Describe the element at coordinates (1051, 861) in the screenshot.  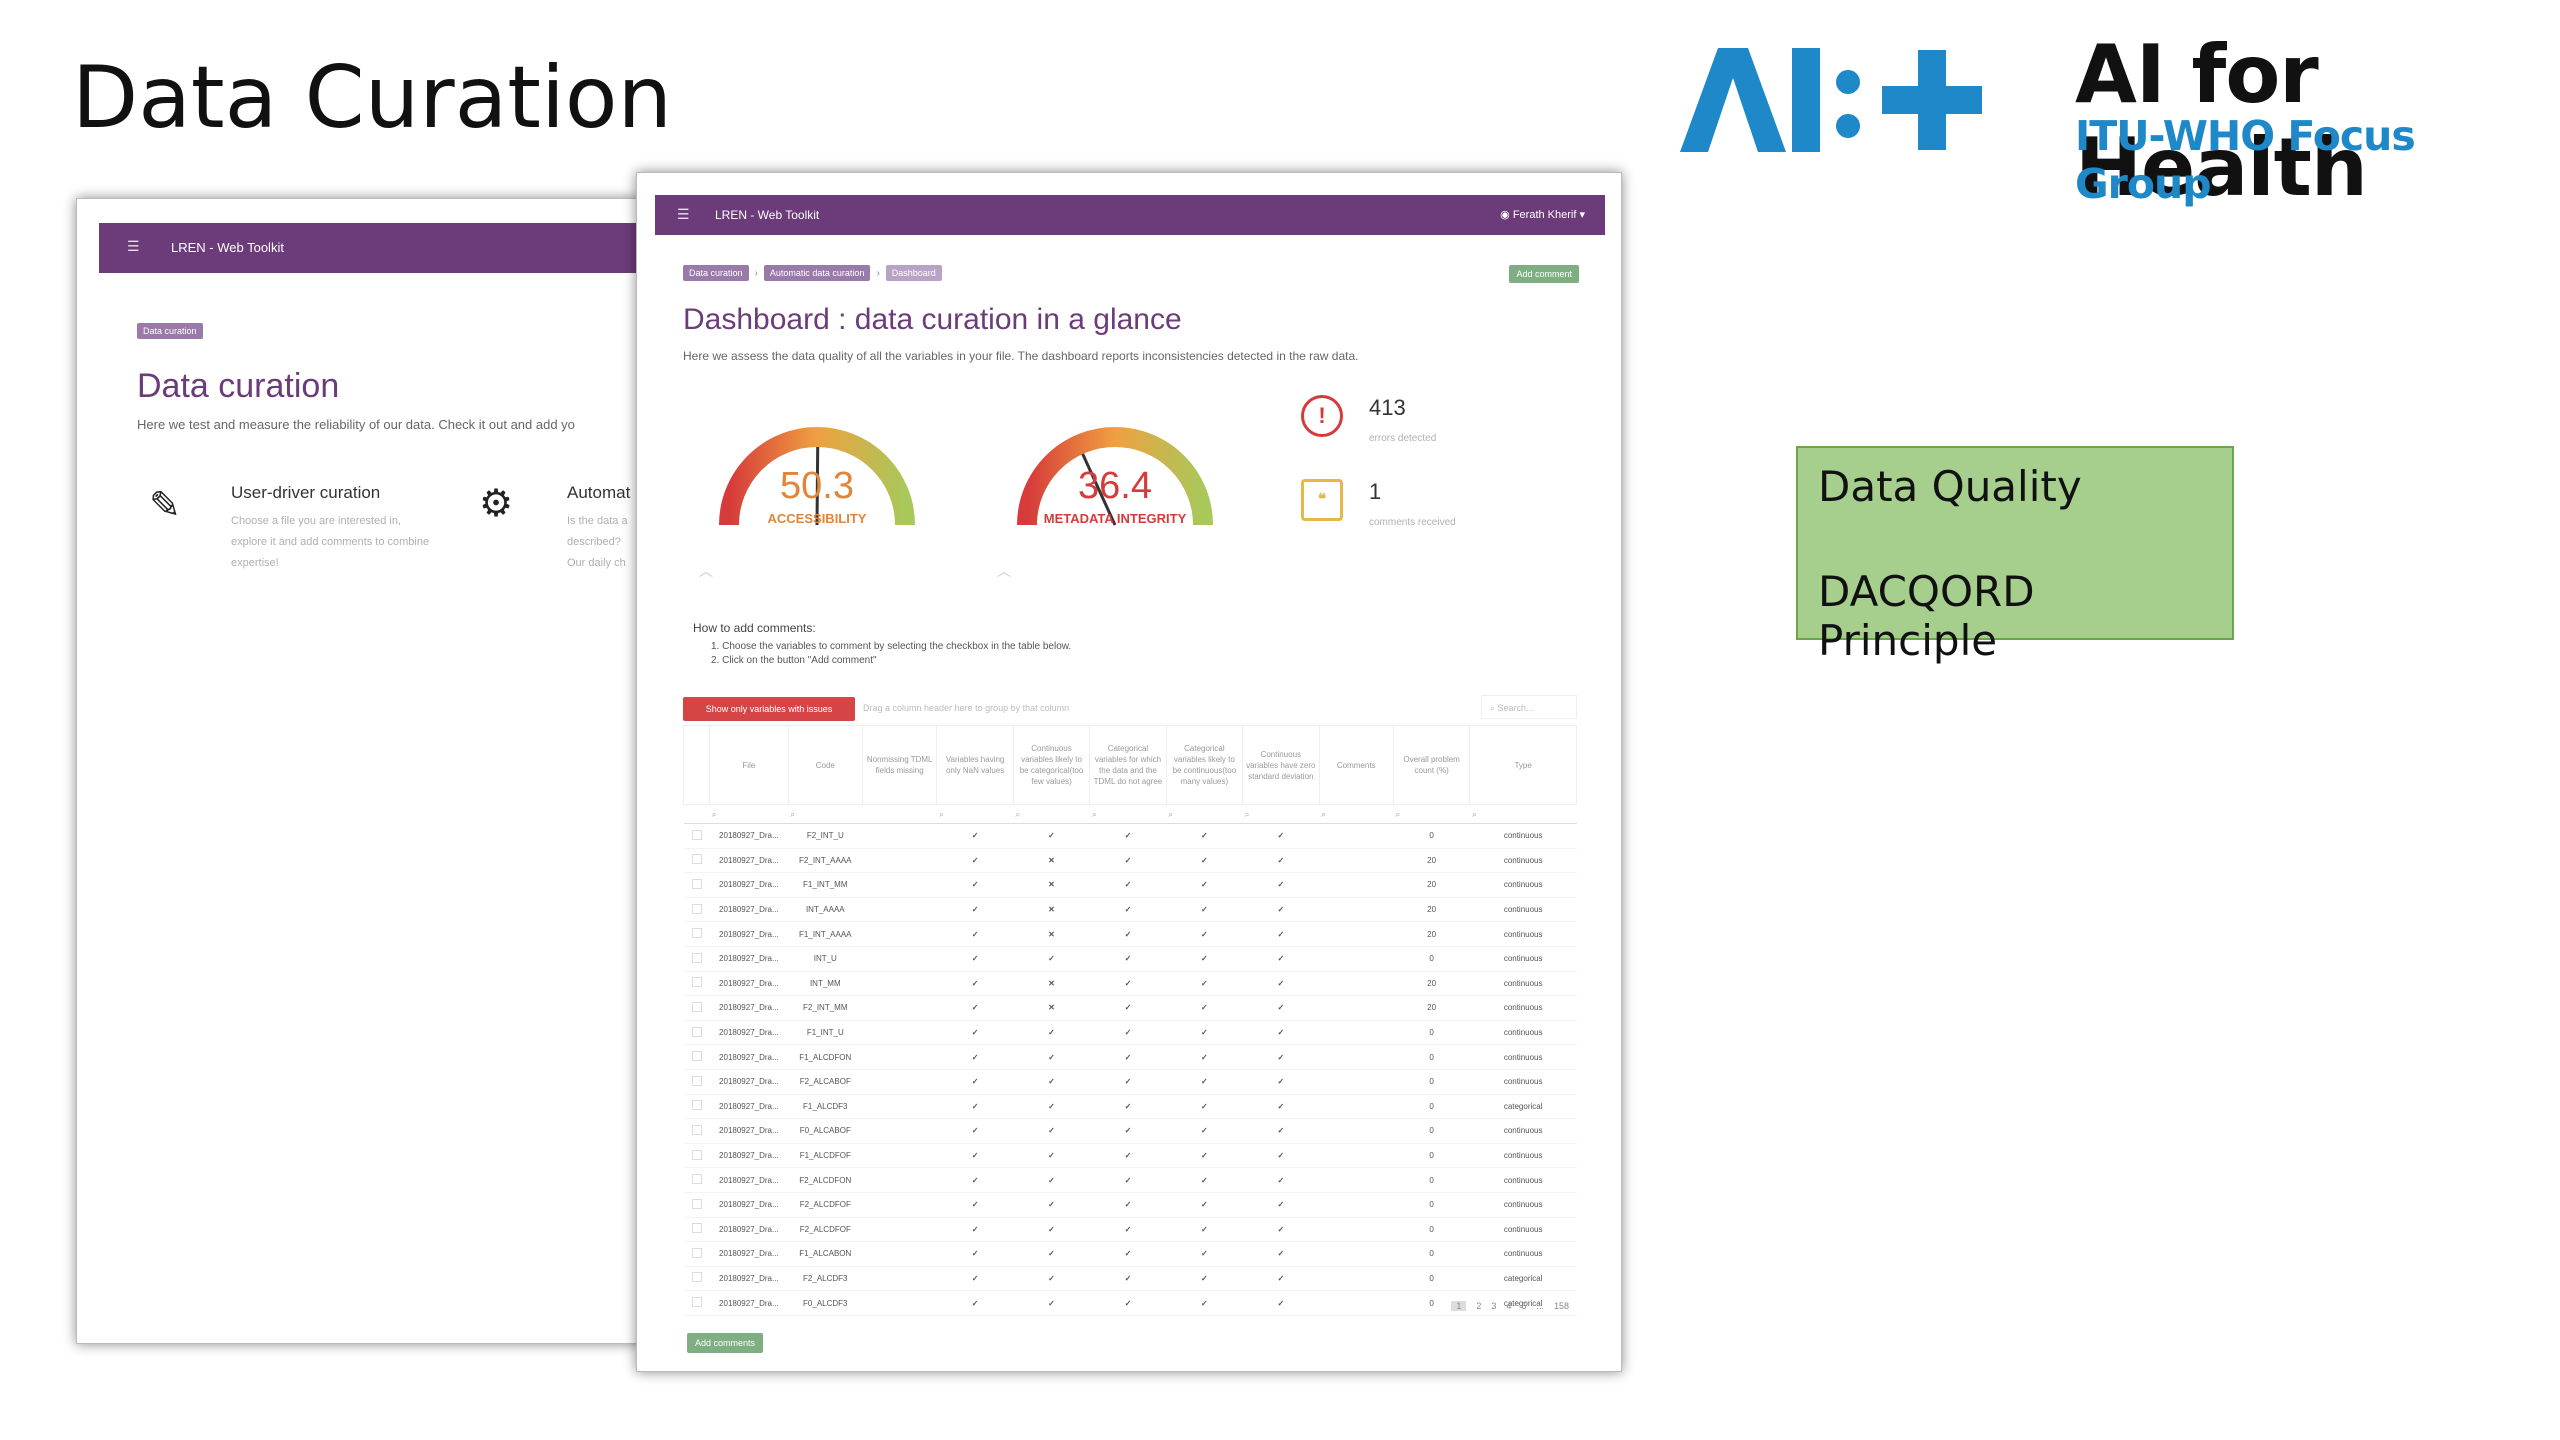
I see `cross-icon: ✕` at that location.